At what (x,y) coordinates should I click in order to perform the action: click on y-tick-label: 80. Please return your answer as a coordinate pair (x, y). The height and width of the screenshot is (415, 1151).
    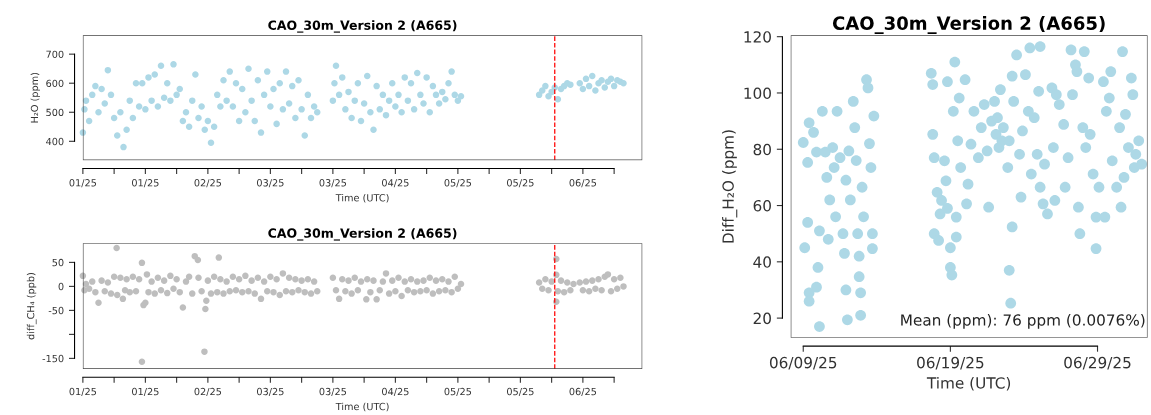
    Looking at the image, I should click on (762, 149).